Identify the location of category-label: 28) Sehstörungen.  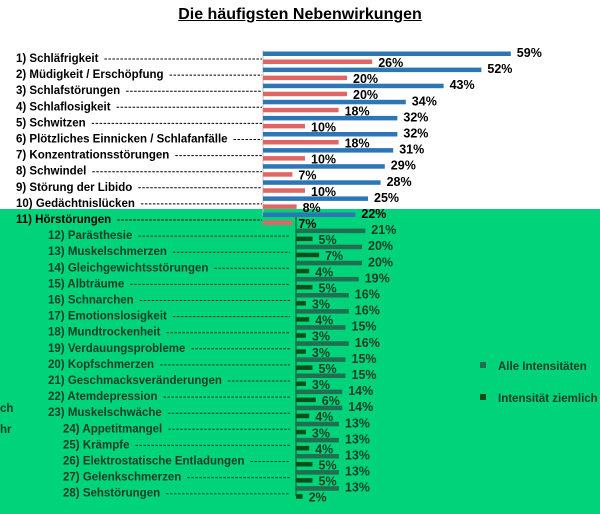
(111, 494).